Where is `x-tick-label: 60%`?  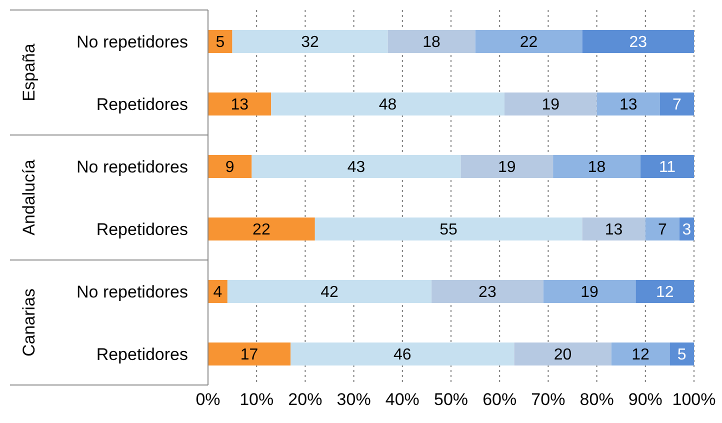
x-tick-label: 60% is located at coordinates (499, 400).